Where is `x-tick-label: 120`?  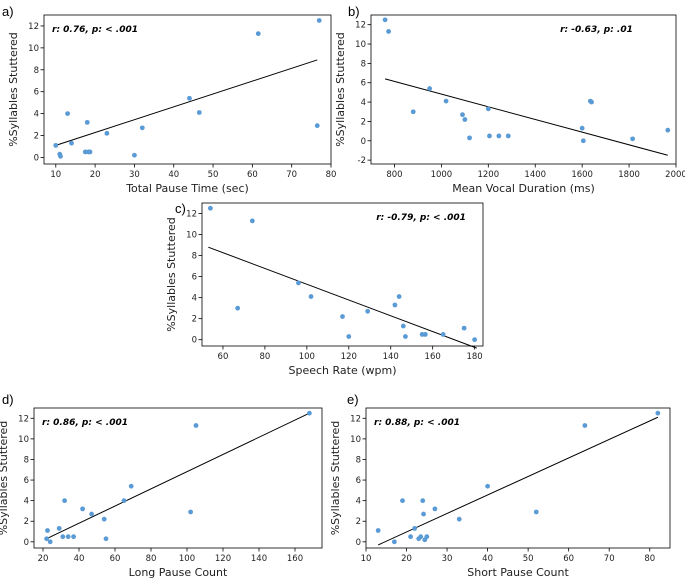 x-tick-label: 120 is located at coordinates (223, 559).